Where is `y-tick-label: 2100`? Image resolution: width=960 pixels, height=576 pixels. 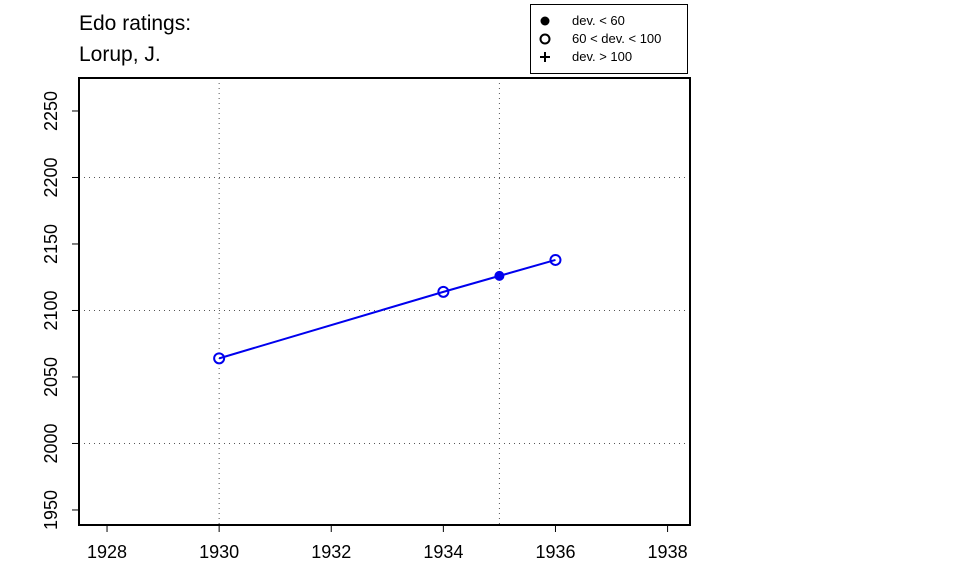
y-tick-label: 2100 is located at coordinates (51, 310).